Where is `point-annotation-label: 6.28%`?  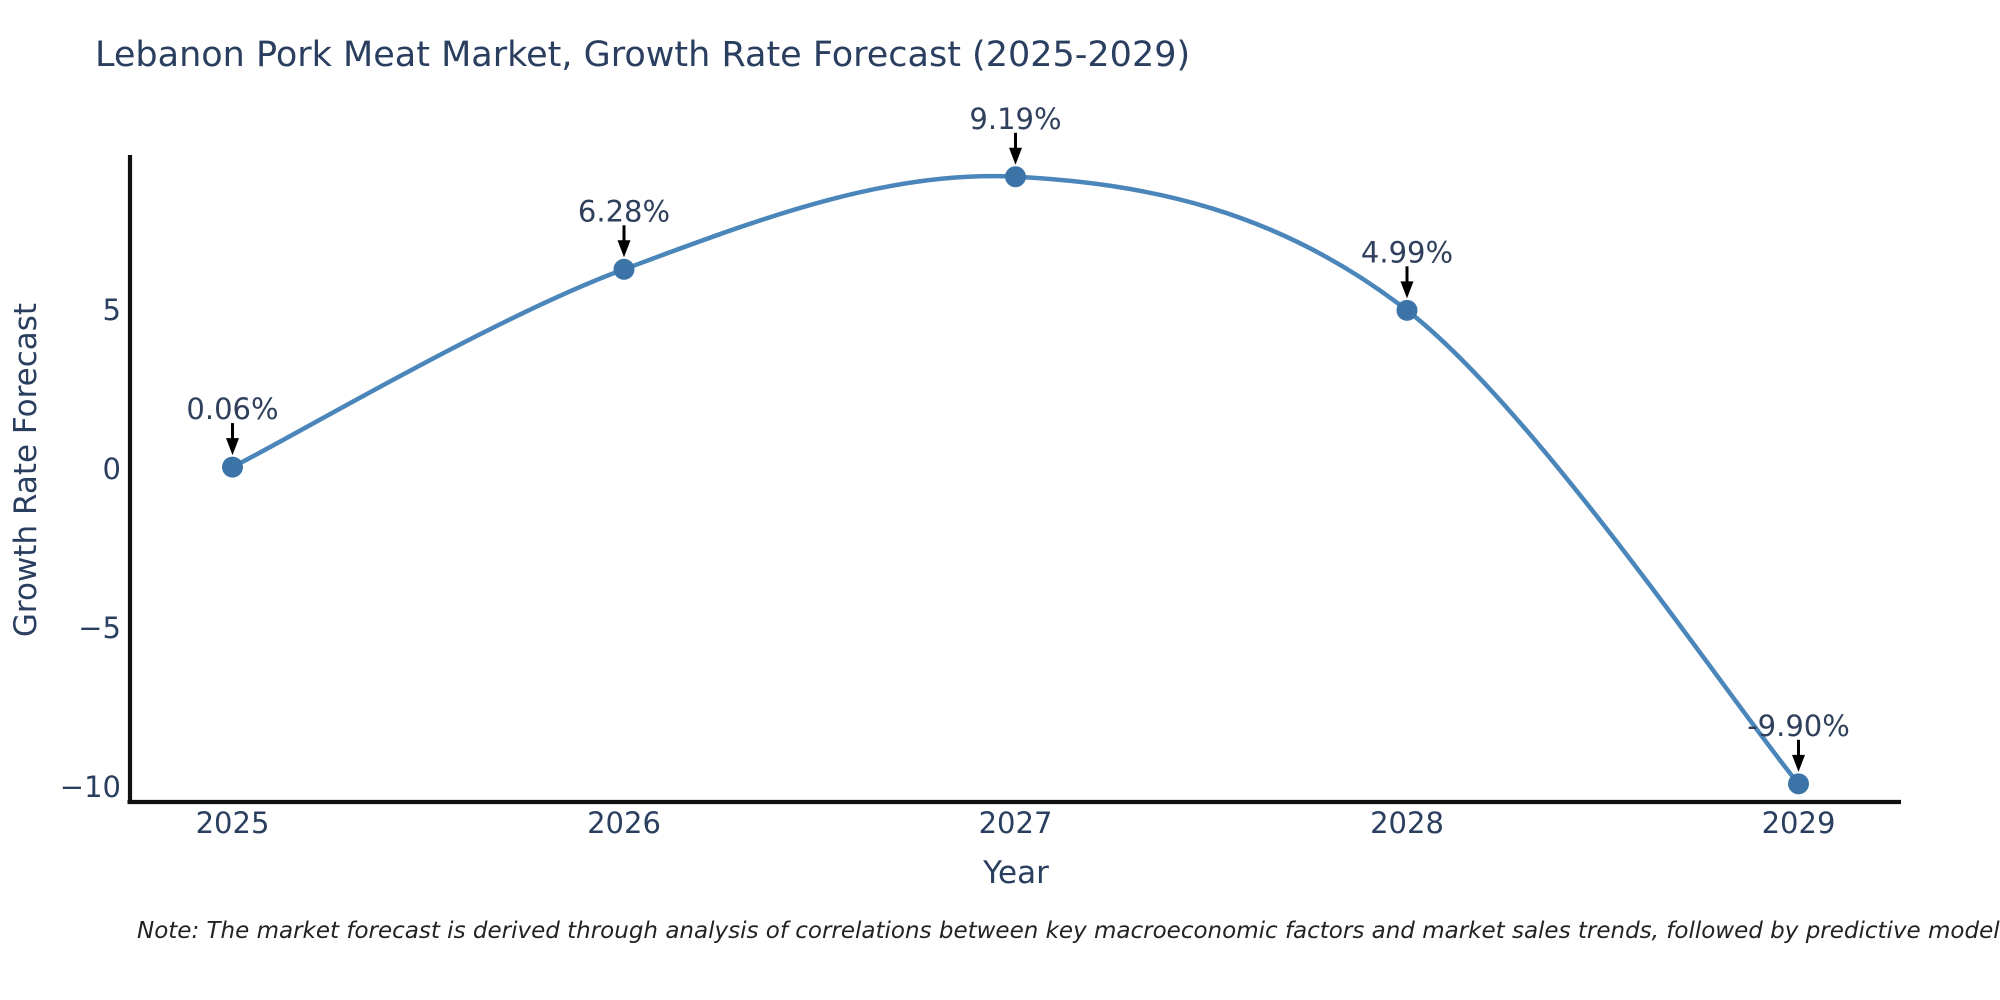 point-annotation-label: 6.28% is located at coordinates (624, 211).